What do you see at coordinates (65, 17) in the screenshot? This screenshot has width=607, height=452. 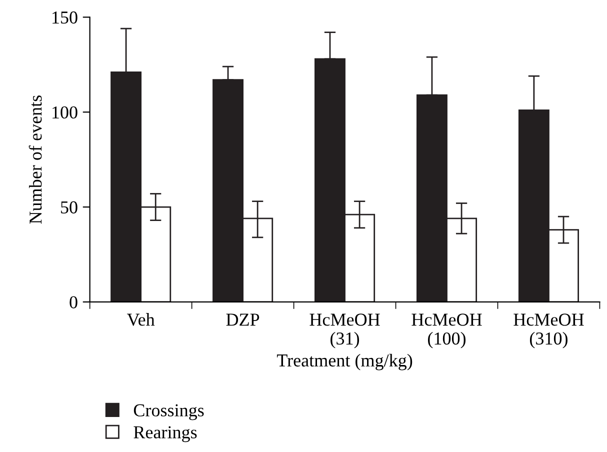 I see `y-tick-label: 150` at bounding box center [65, 17].